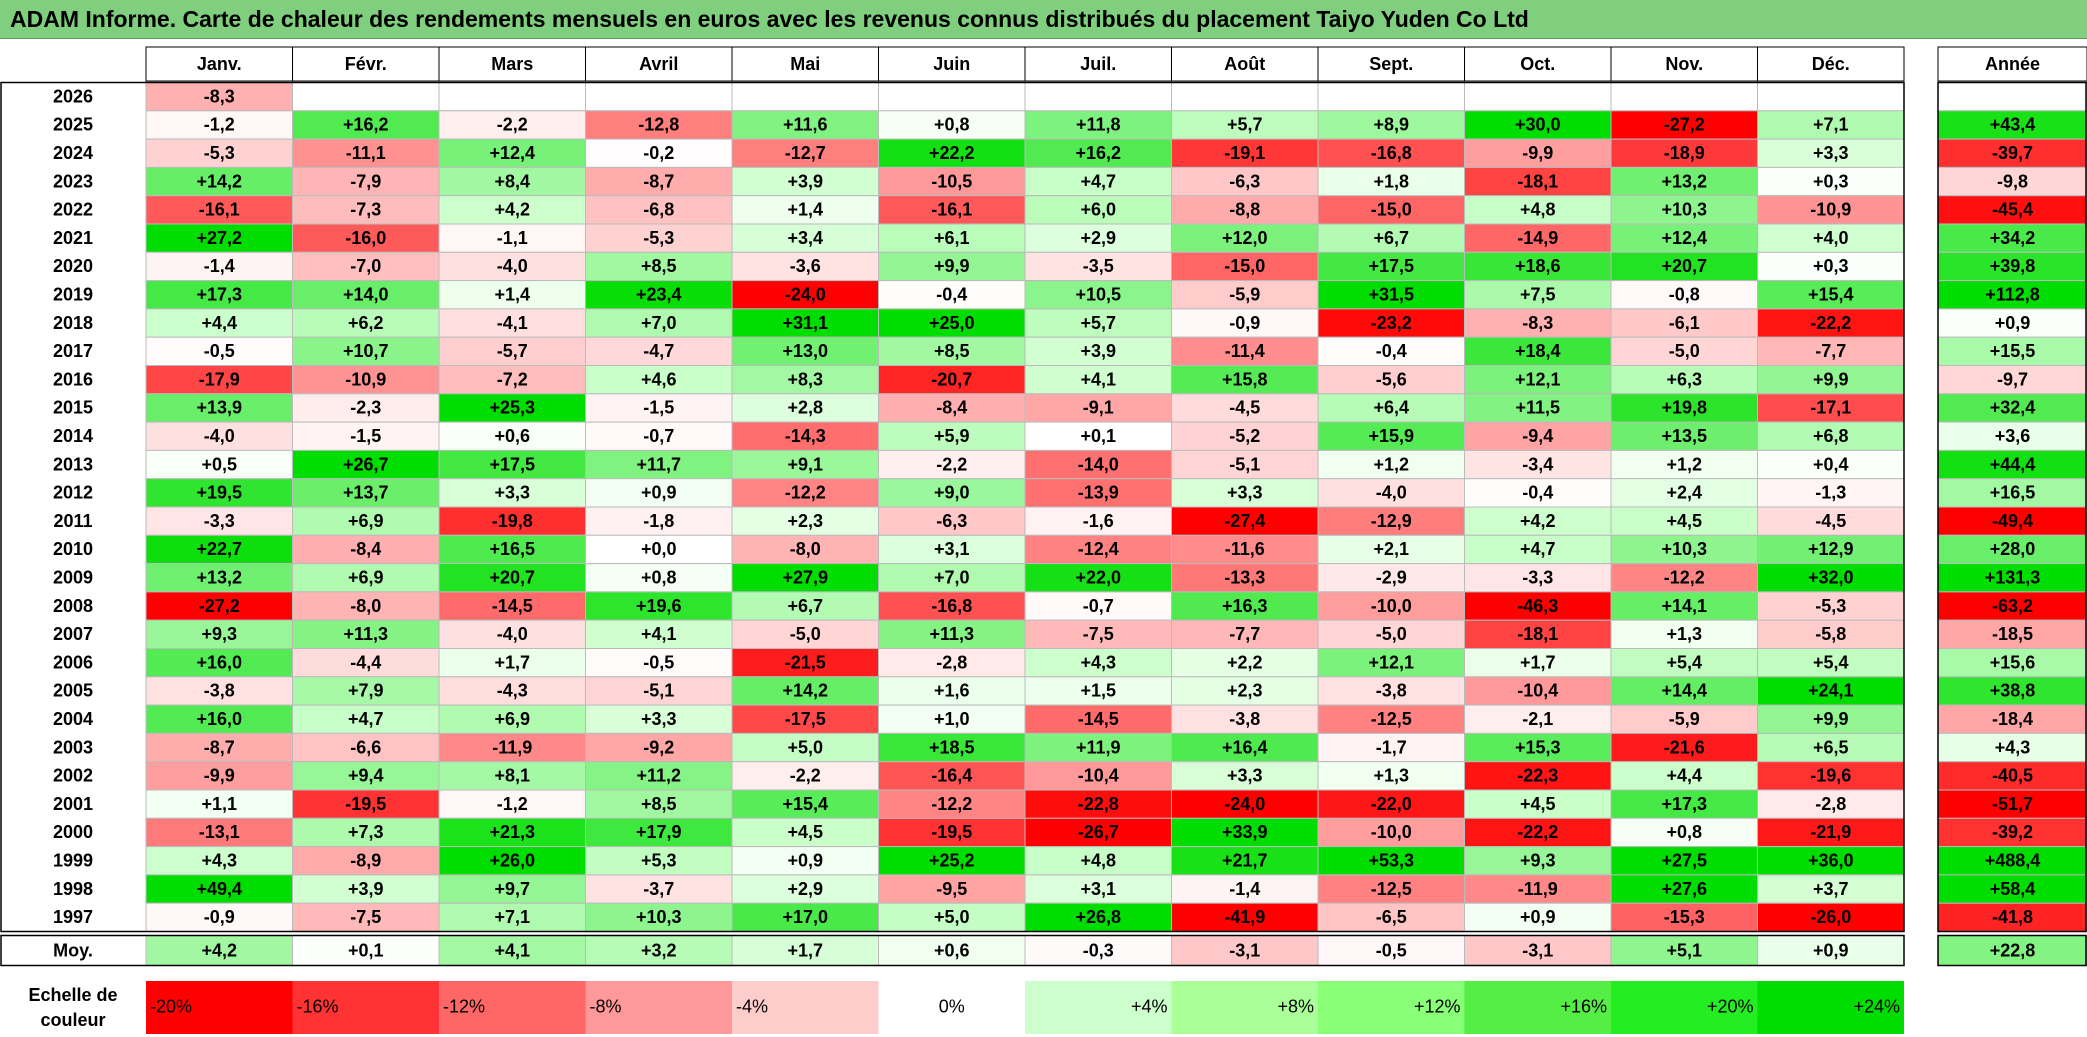 This screenshot has width=2087, height=1037. Describe the element at coordinates (219, 408) in the screenshot. I see `heatmap-cell-value: +13,9` at that location.